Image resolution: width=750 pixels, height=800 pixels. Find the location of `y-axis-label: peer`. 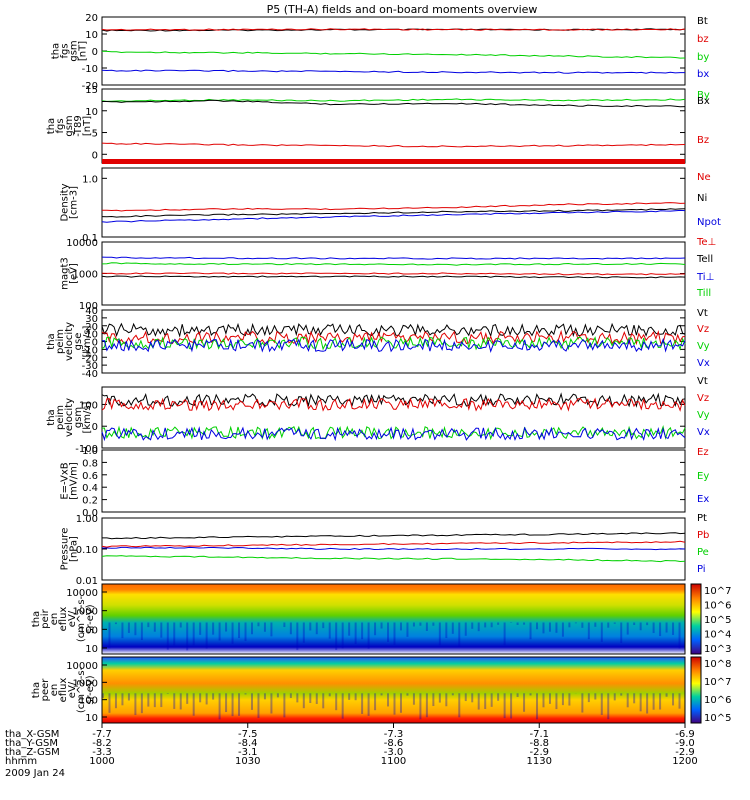

y-axis-label: peer is located at coordinates (45, 690).